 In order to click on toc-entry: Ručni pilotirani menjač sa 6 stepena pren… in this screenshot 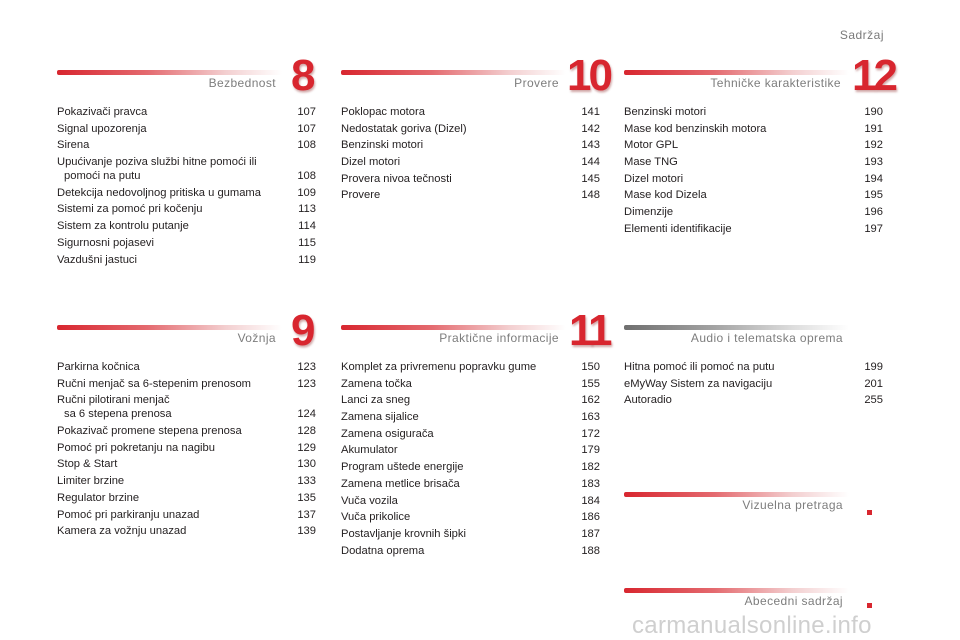, I will do `click(186, 407)`.